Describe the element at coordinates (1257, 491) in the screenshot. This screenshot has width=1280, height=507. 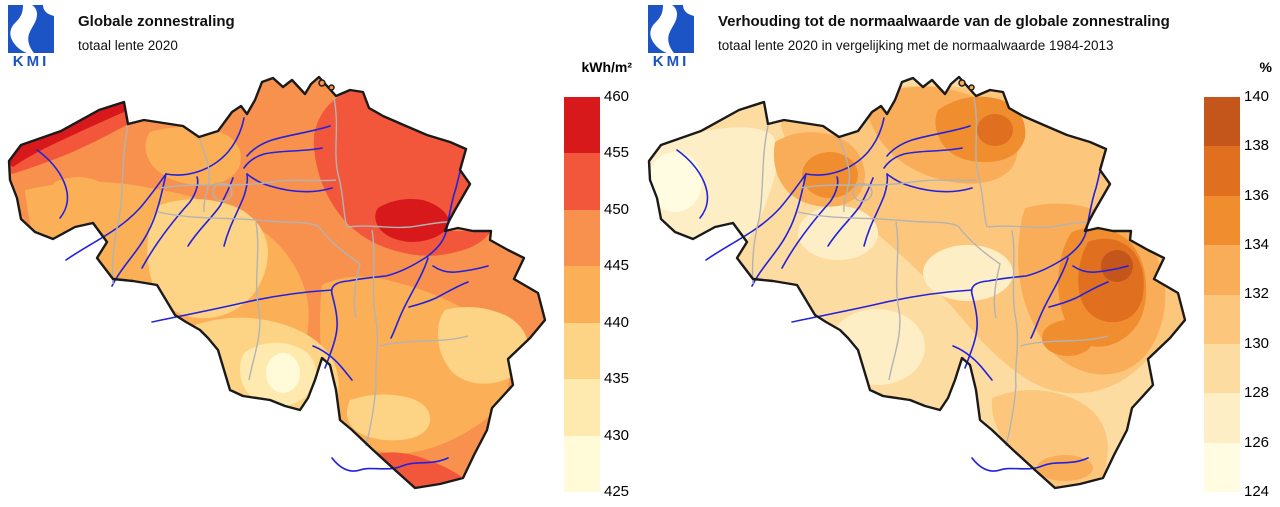
I see `legend-tick: 124` at that location.